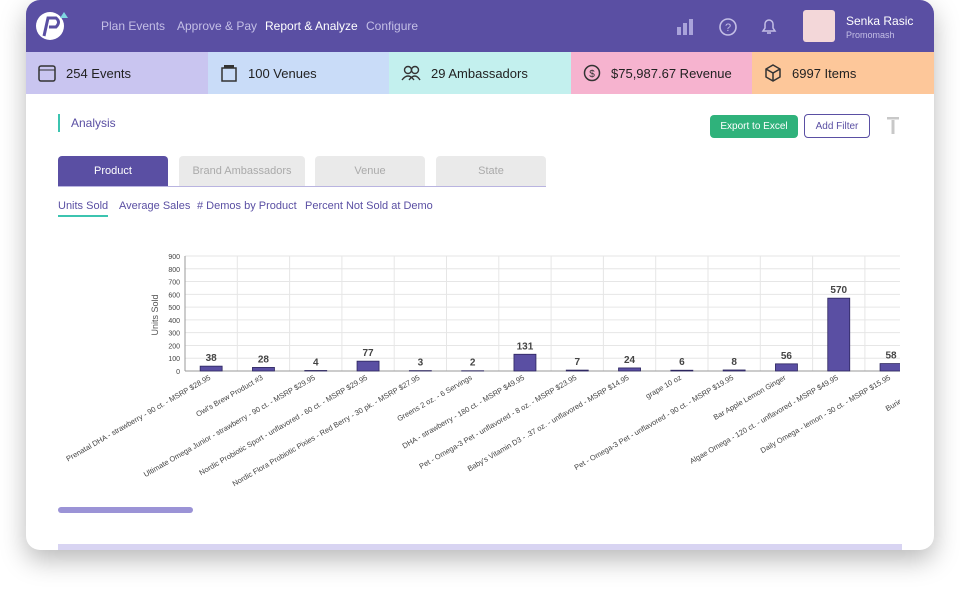 The height and width of the screenshot is (597, 960). I want to click on subtab: Units Sold, so click(83, 208).